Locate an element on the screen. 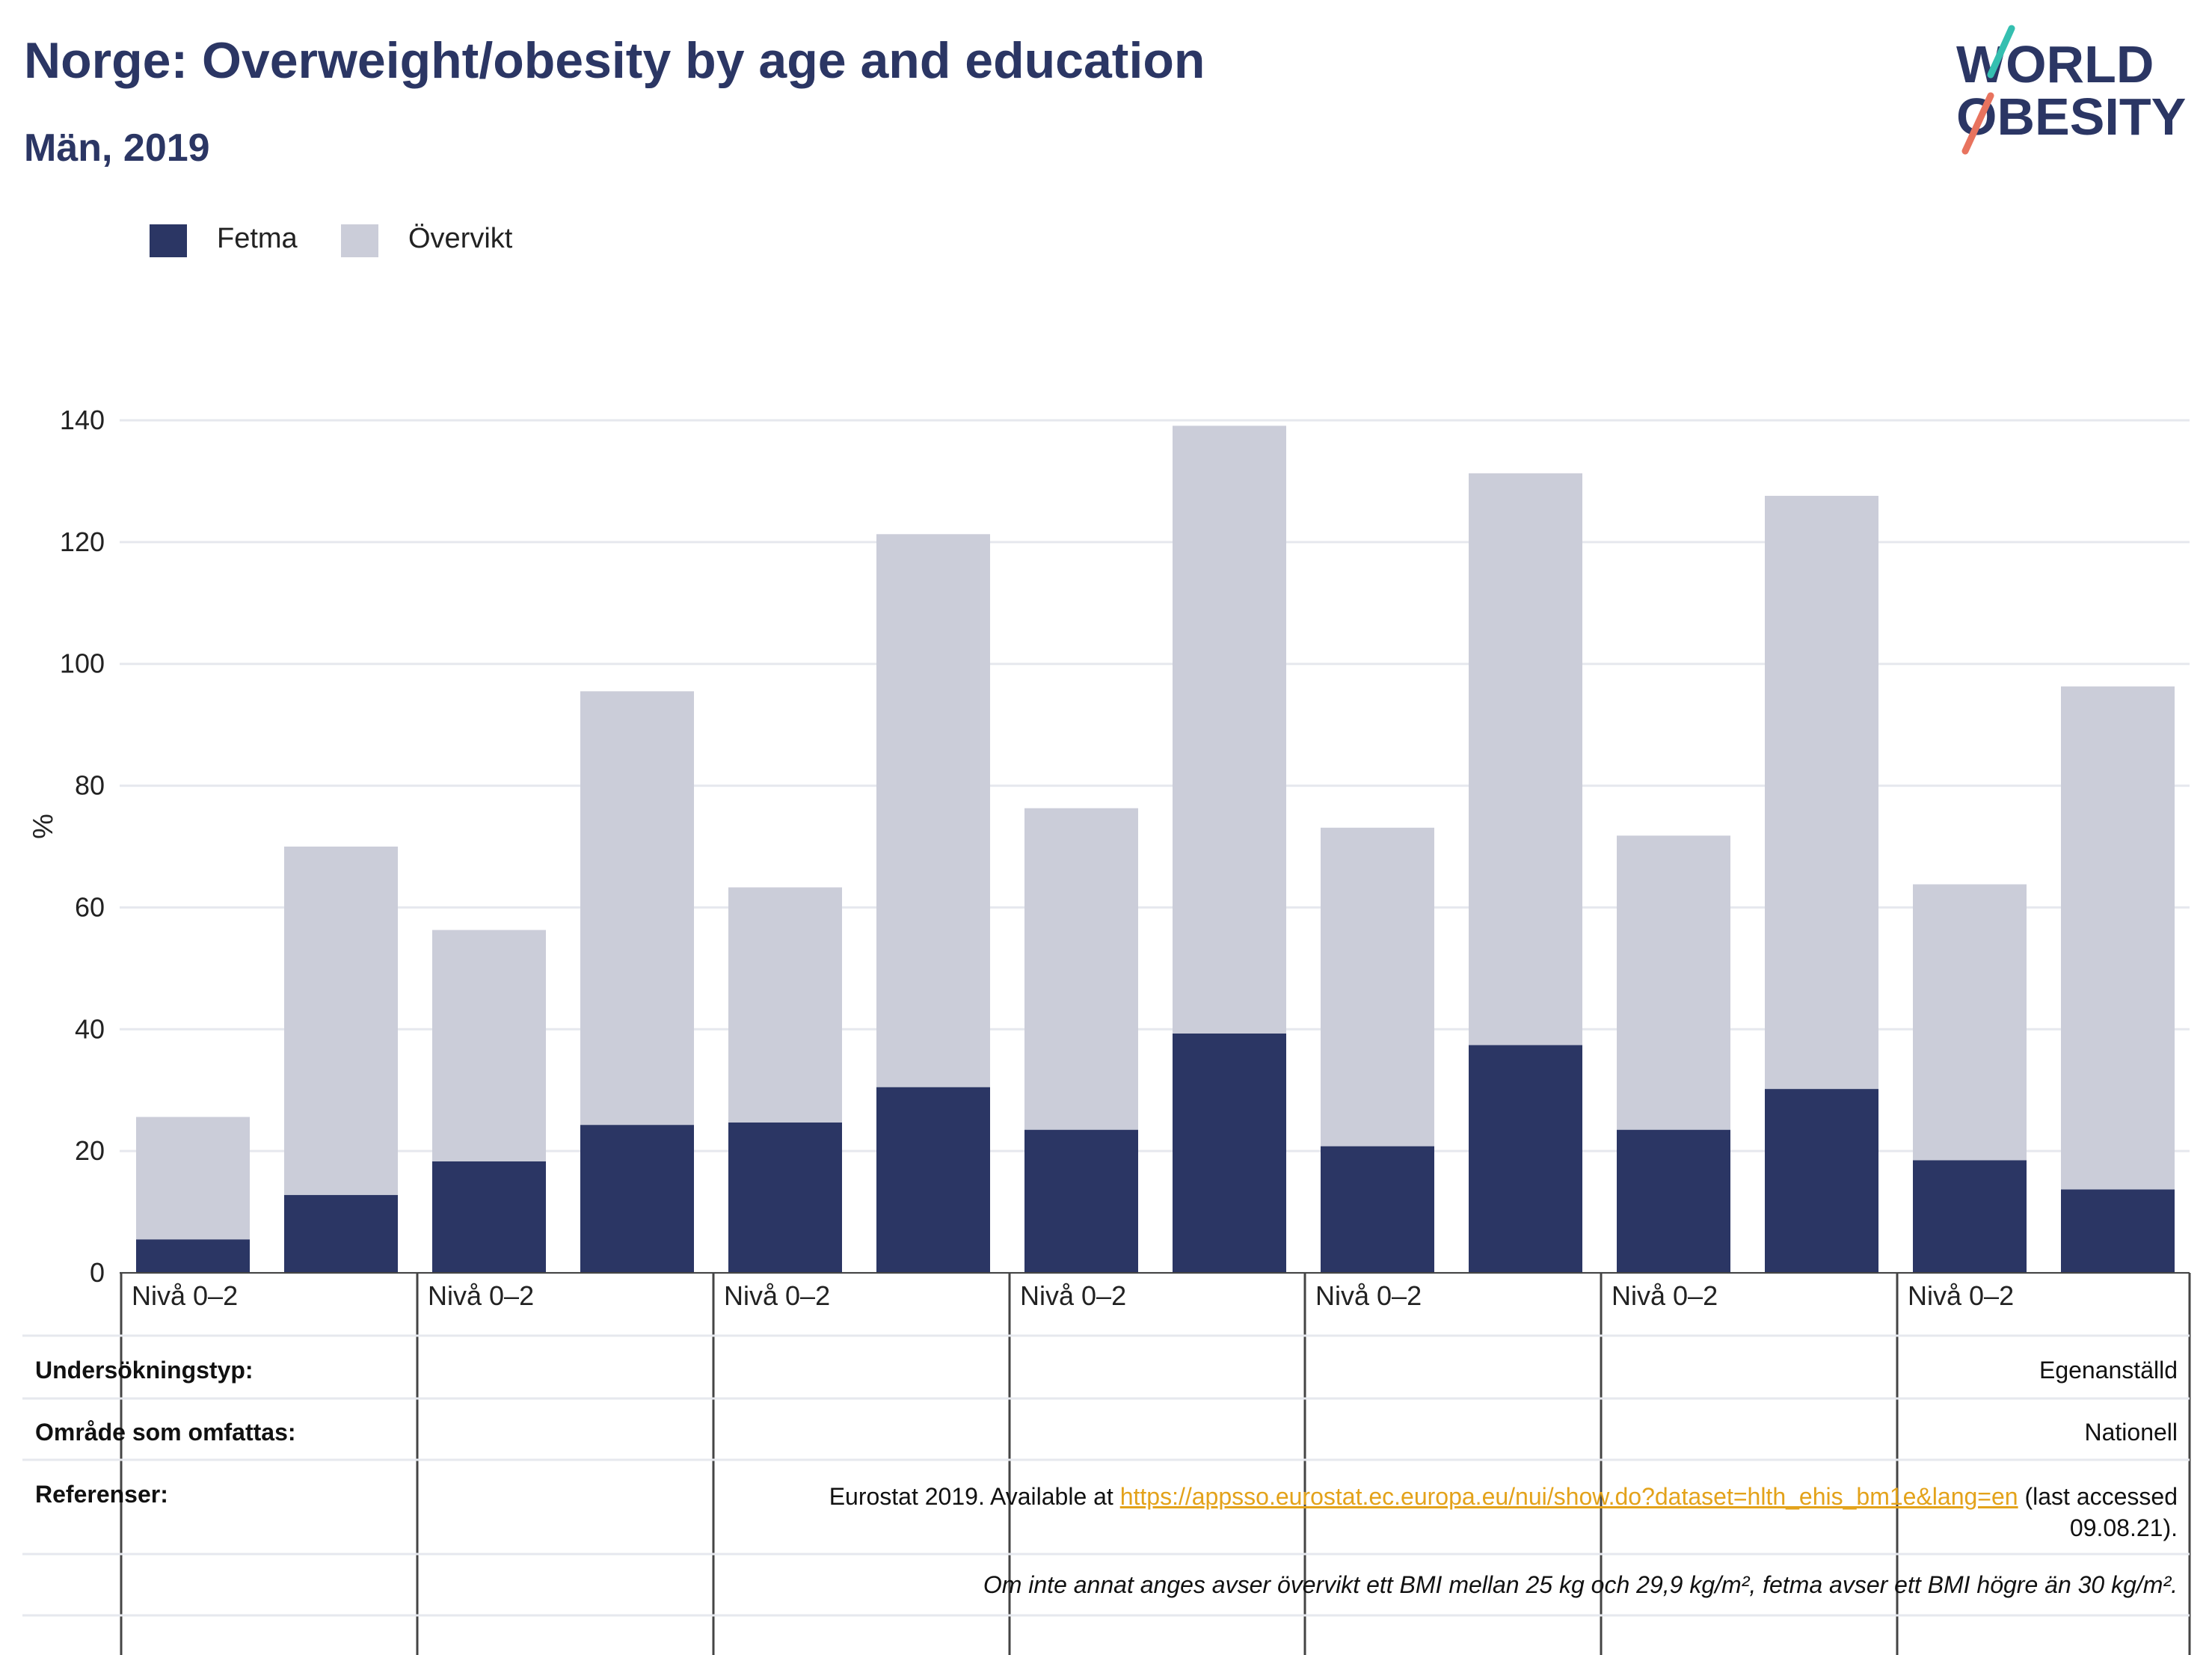 The image size is (2212, 1655). logo-line1: WORLD is located at coordinates (2055, 64).